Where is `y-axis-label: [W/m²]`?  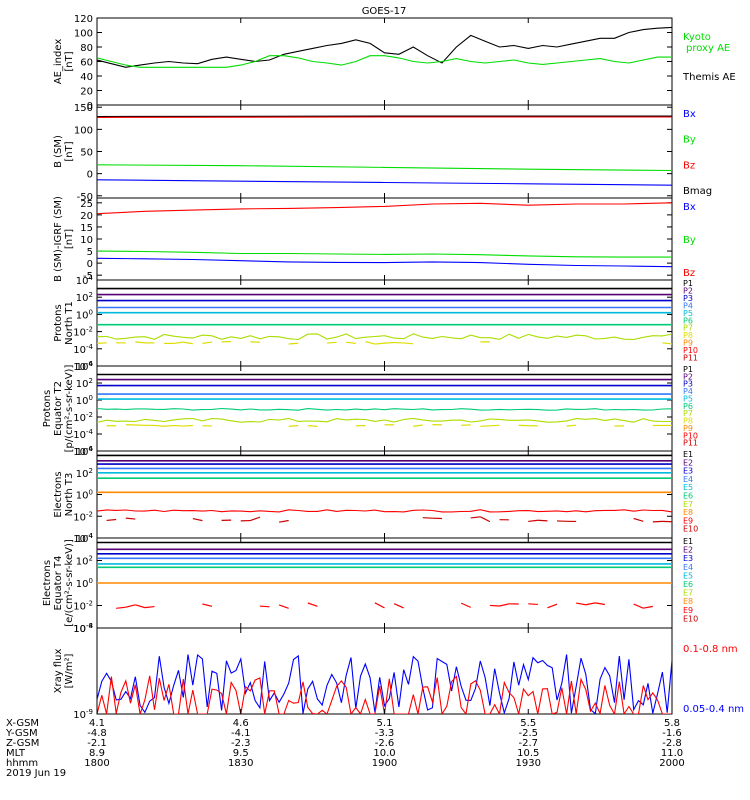
y-axis-label: [W/m²] is located at coordinates (69, 670).